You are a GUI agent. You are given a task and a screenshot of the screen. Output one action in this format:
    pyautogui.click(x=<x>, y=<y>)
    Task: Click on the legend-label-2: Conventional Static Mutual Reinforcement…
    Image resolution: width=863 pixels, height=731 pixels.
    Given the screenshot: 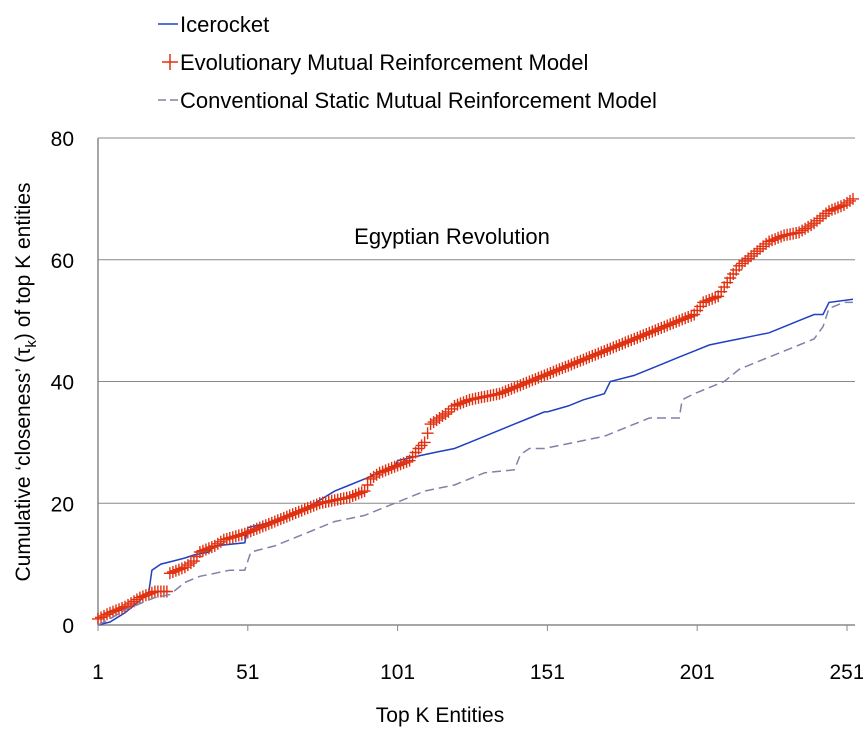 What is the action you would take?
    pyautogui.click(x=418, y=100)
    